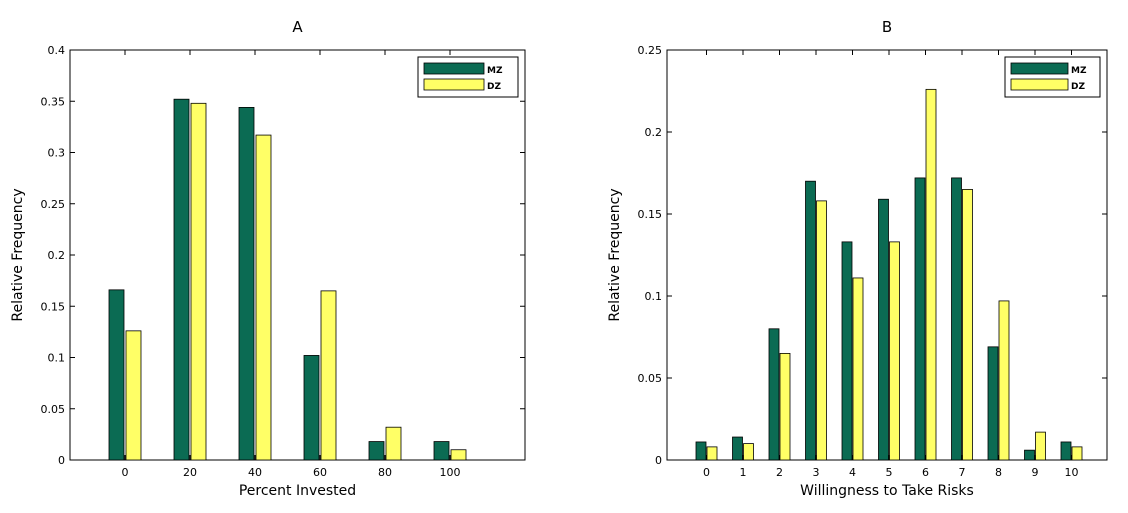 Image resolution: width=1128 pixels, height=513 pixels. Describe the element at coordinates (925, 472) in the screenshot. I see `x-tick-label: 6` at that location.